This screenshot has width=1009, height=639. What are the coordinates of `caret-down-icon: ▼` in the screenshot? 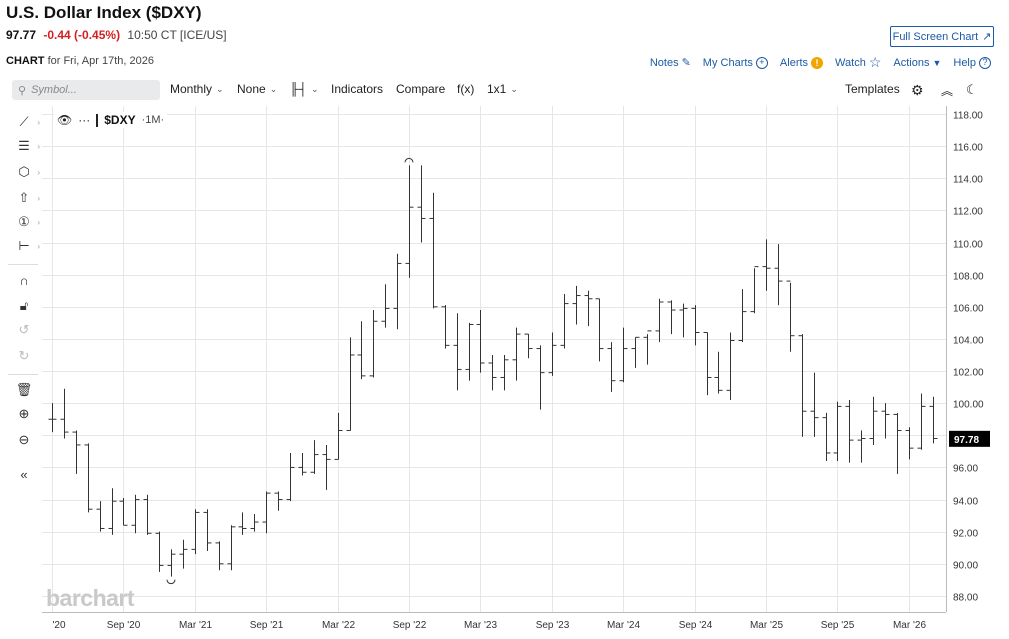 It's located at (937, 62).